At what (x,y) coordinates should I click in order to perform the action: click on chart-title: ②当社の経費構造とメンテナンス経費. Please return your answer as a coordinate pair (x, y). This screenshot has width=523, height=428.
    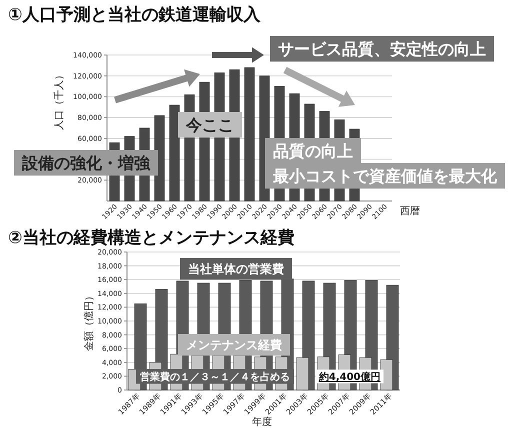
    Looking at the image, I should click on (151, 238).